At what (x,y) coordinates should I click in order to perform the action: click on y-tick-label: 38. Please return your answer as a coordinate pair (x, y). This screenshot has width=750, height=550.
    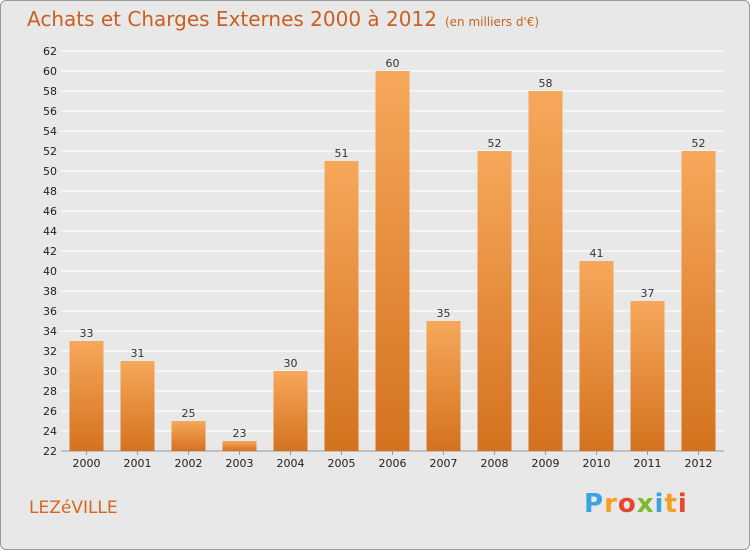
    Looking at the image, I should click on (50, 291).